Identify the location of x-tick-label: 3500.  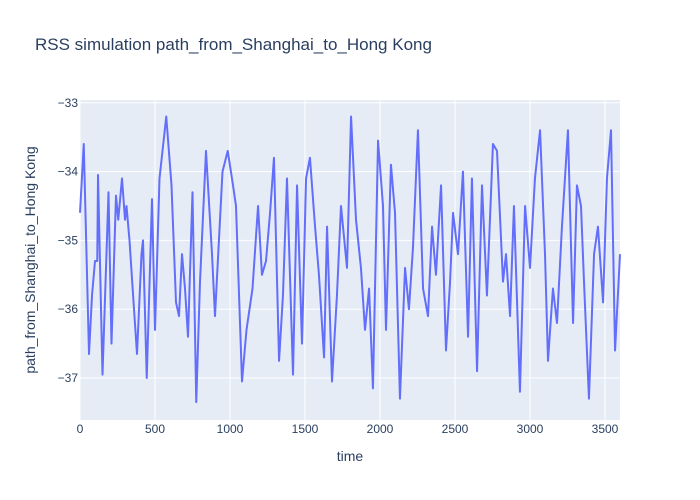
(605, 429).